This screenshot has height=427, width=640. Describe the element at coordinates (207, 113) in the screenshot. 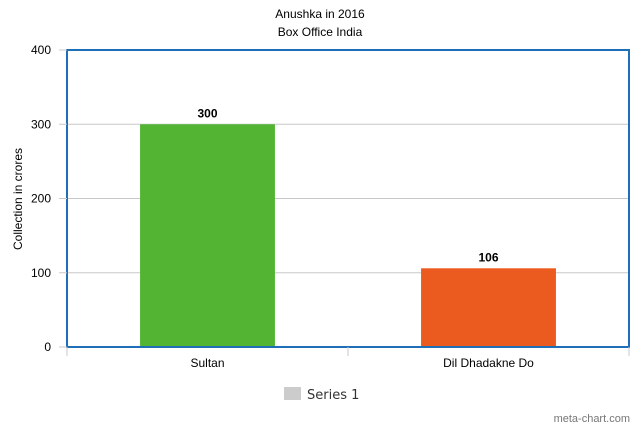

I see `data-label: 300` at that location.